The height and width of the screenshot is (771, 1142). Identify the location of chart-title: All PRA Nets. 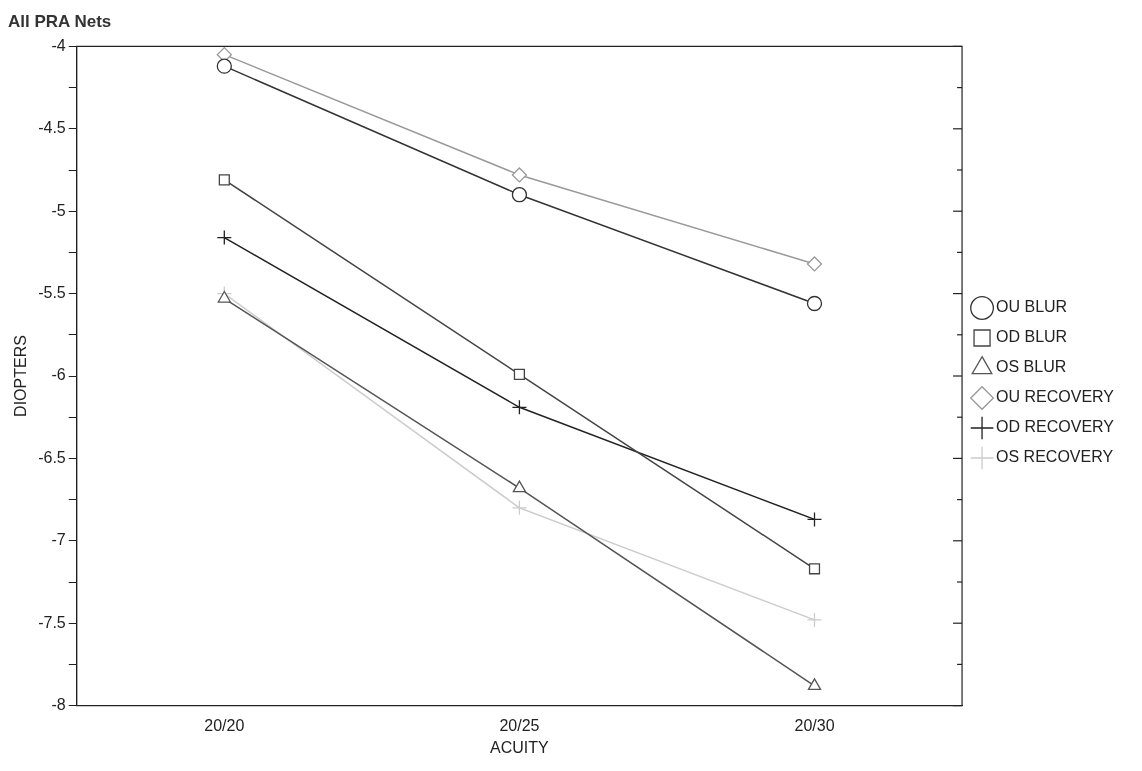
(60, 21).